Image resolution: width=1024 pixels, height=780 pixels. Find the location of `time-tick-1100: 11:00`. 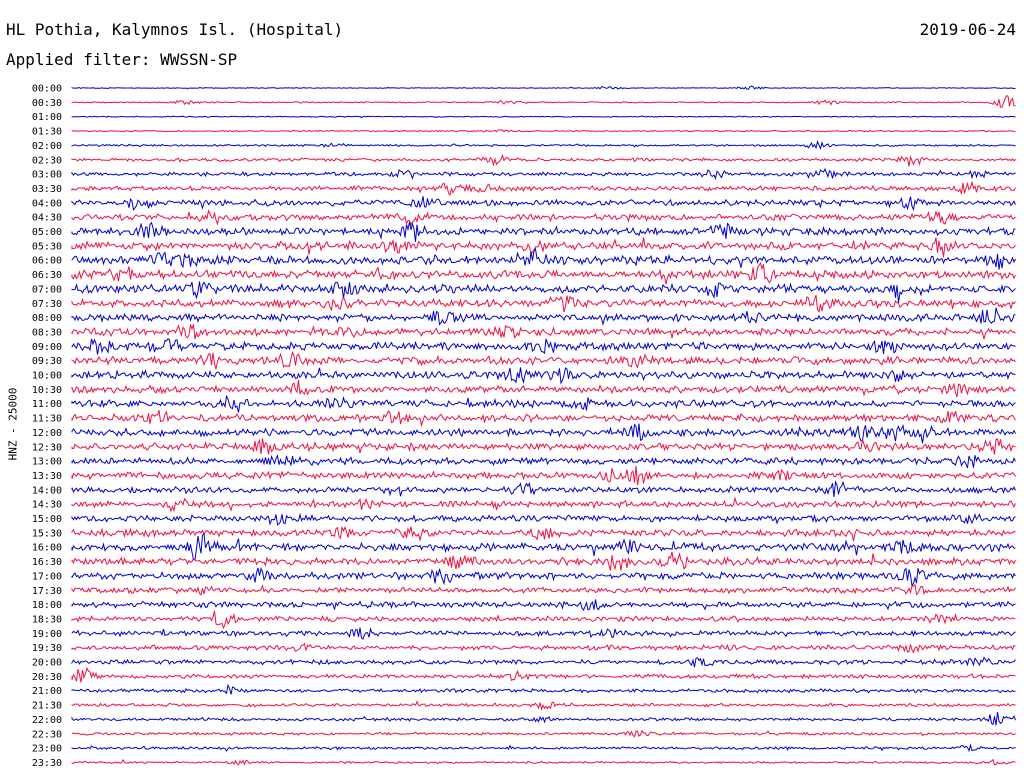

time-tick-1100: 11:00 is located at coordinates (47, 404).